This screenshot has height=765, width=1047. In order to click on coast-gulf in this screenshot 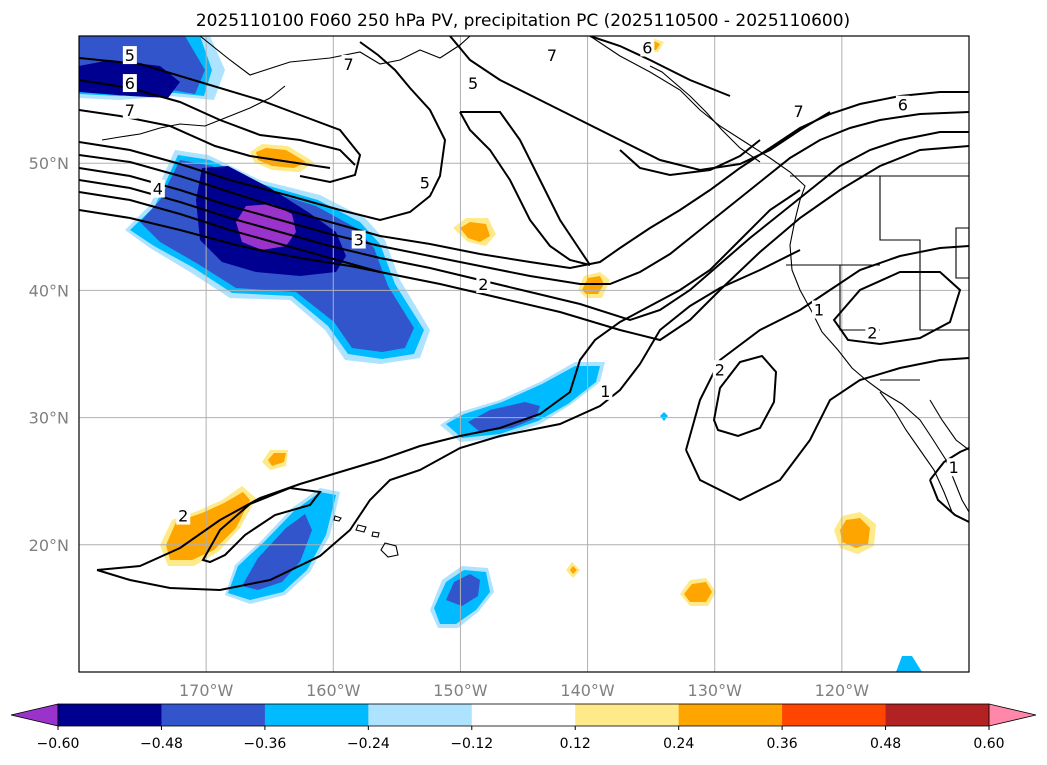, I will do `click(949, 425)`.